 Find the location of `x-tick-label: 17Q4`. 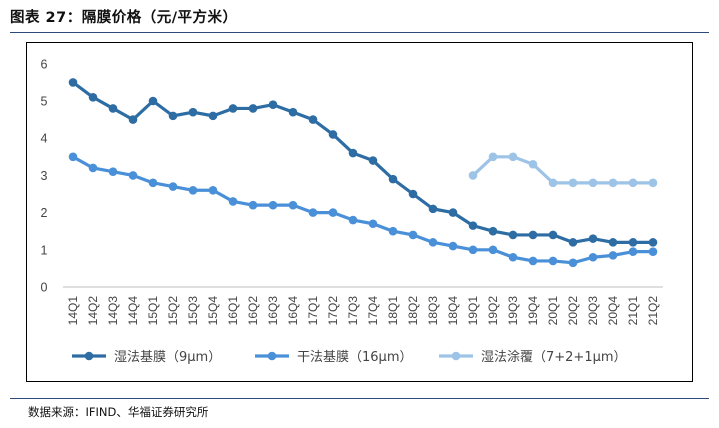

x-tick-label: 17Q4 is located at coordinates (373, 311).